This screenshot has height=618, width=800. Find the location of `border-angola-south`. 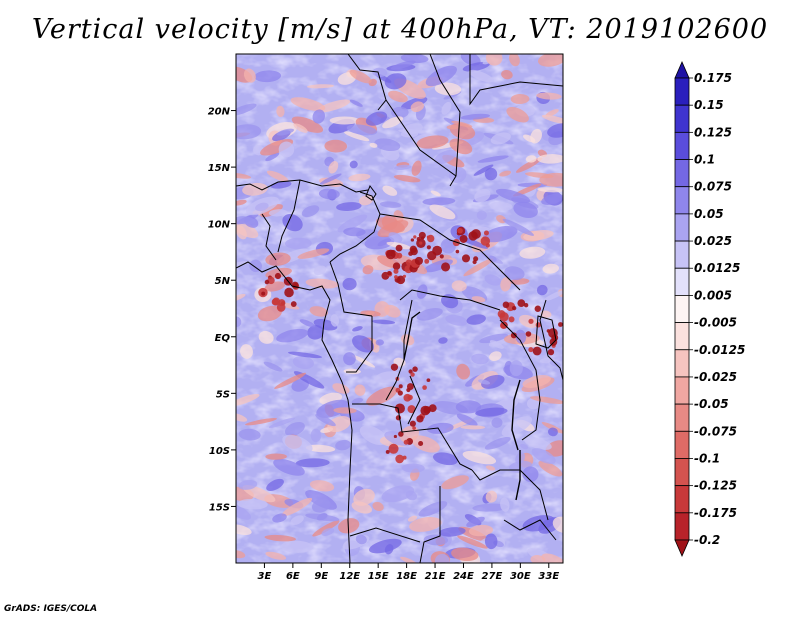

border-angola-south is located at coordinates (430, 524).